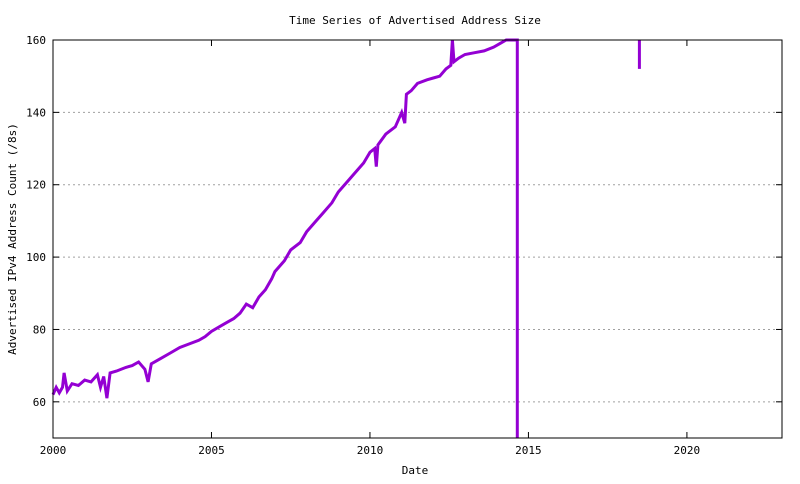  I want to click on y-tick-label: 160, so click(36, 40).